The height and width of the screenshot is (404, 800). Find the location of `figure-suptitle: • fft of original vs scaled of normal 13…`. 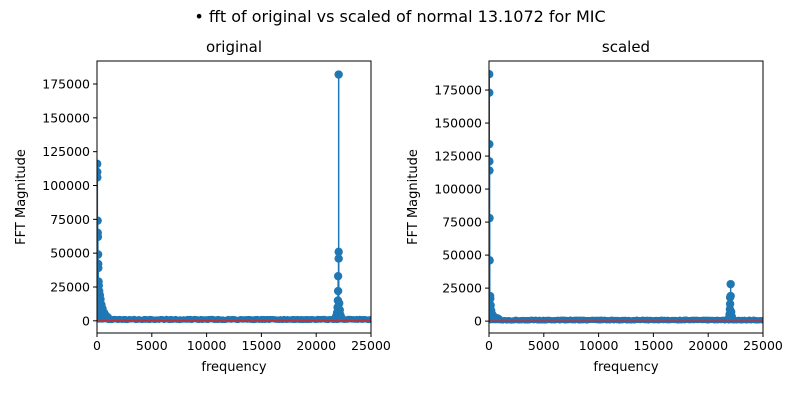

figure-suptitle: • fft of original vs scaled of normal 13… is located at coordinates (399, 16).